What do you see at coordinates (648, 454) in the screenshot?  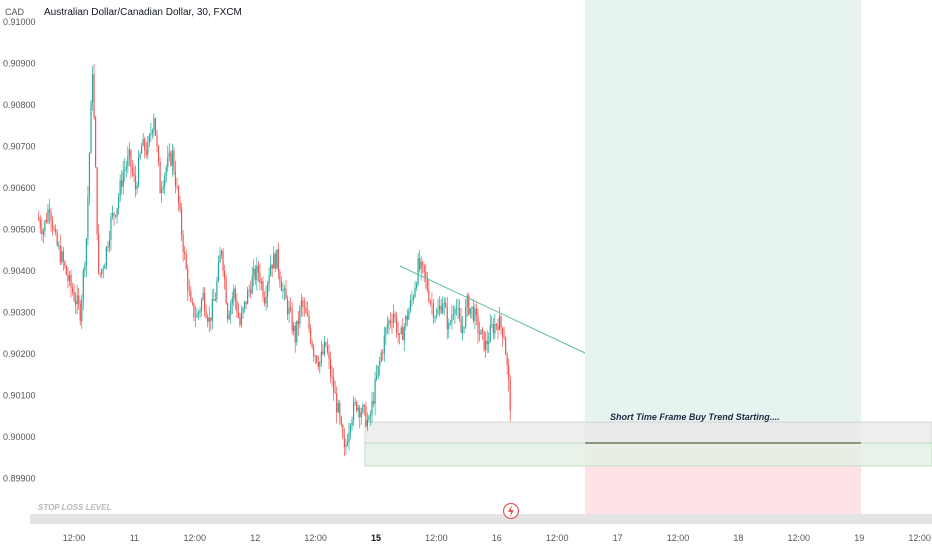 I see `demand-zone` at bounding box center [648, 454].